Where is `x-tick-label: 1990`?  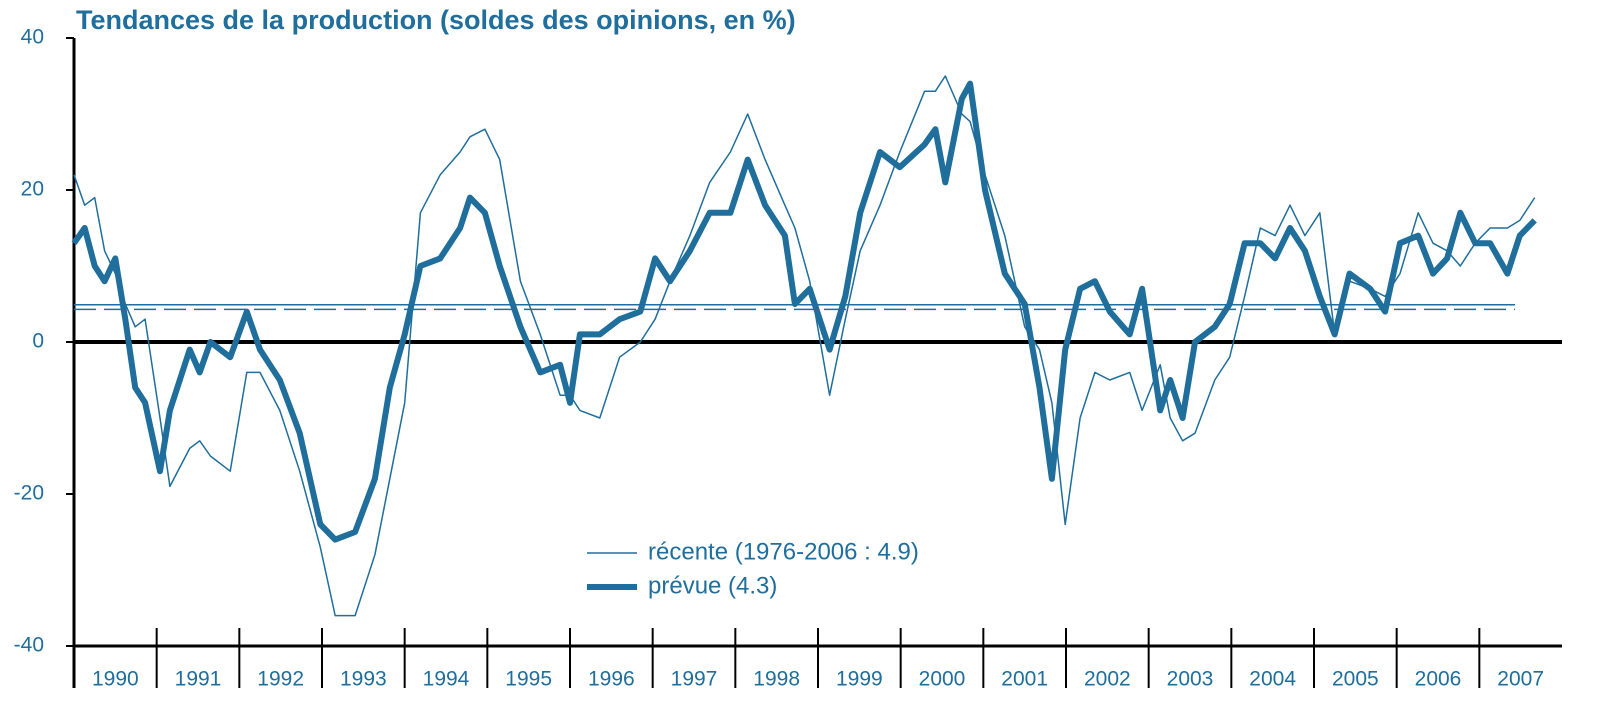
x-tick-label: 1990 is located at coordinates (115, 679).